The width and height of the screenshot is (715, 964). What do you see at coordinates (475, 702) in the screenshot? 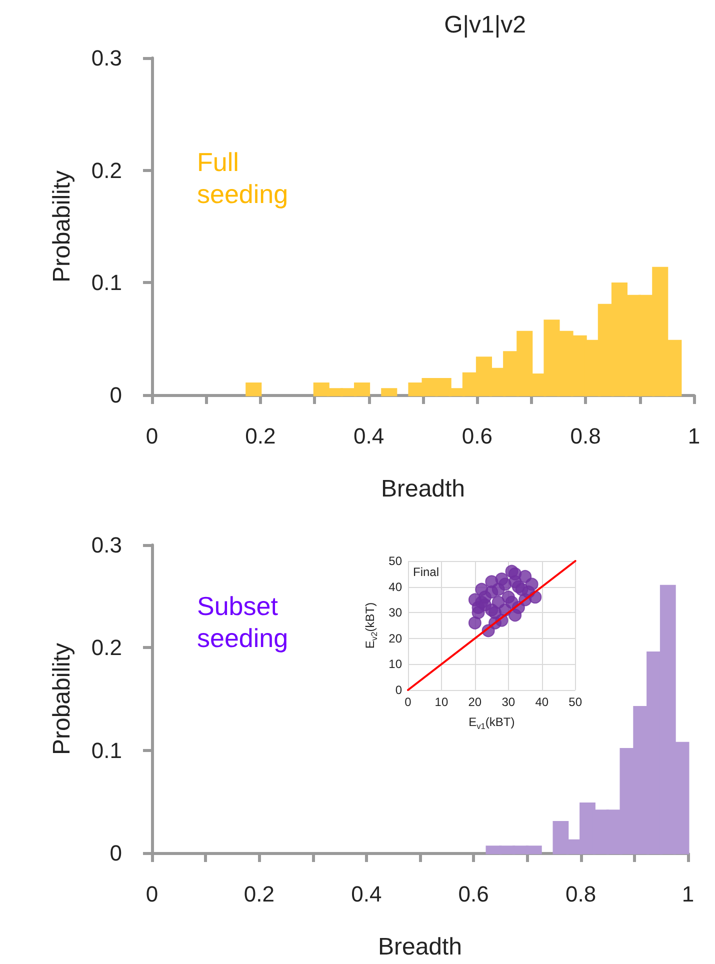
I see `x-tick-label: 20` at bounding box center [475, 702].